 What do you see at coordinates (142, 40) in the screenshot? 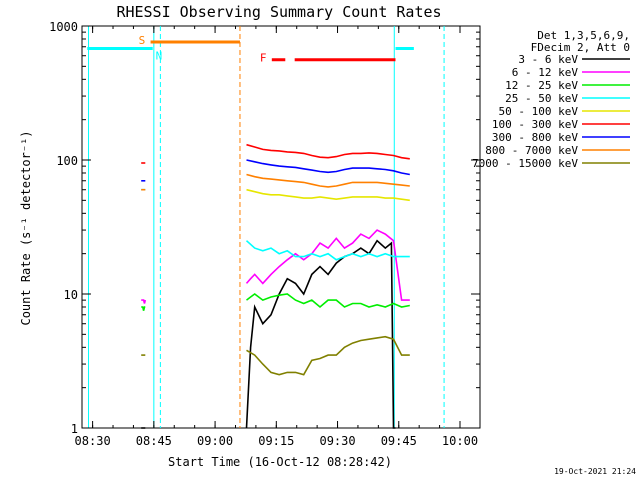
I see `flag-label: S` at bounding box center [142, 40].